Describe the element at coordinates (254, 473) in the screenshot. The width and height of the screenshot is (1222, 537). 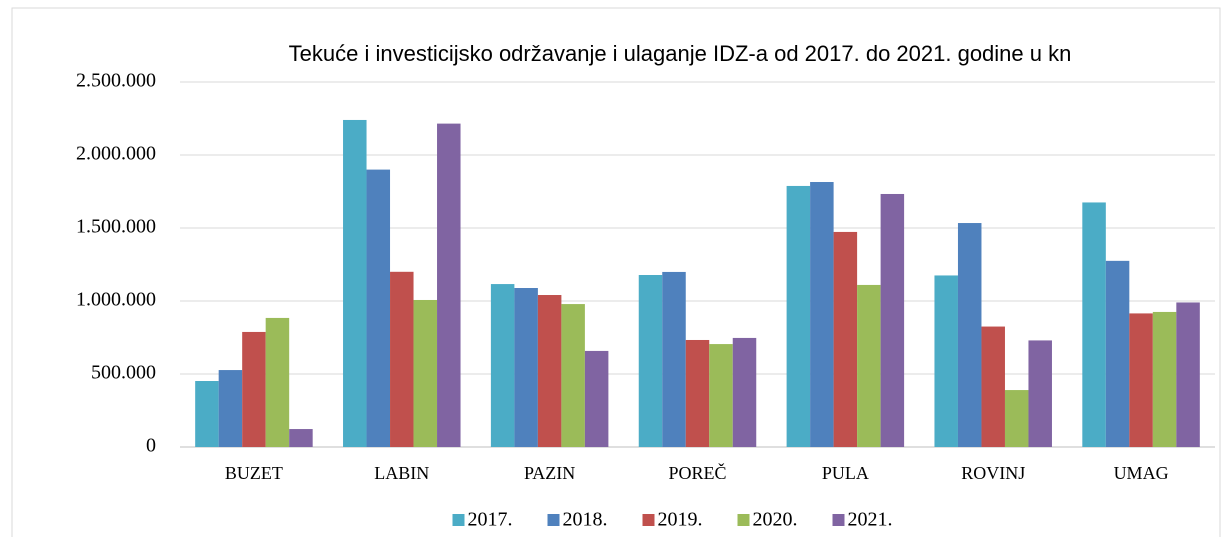
I see `x-tick-label: BUZET` at that location.